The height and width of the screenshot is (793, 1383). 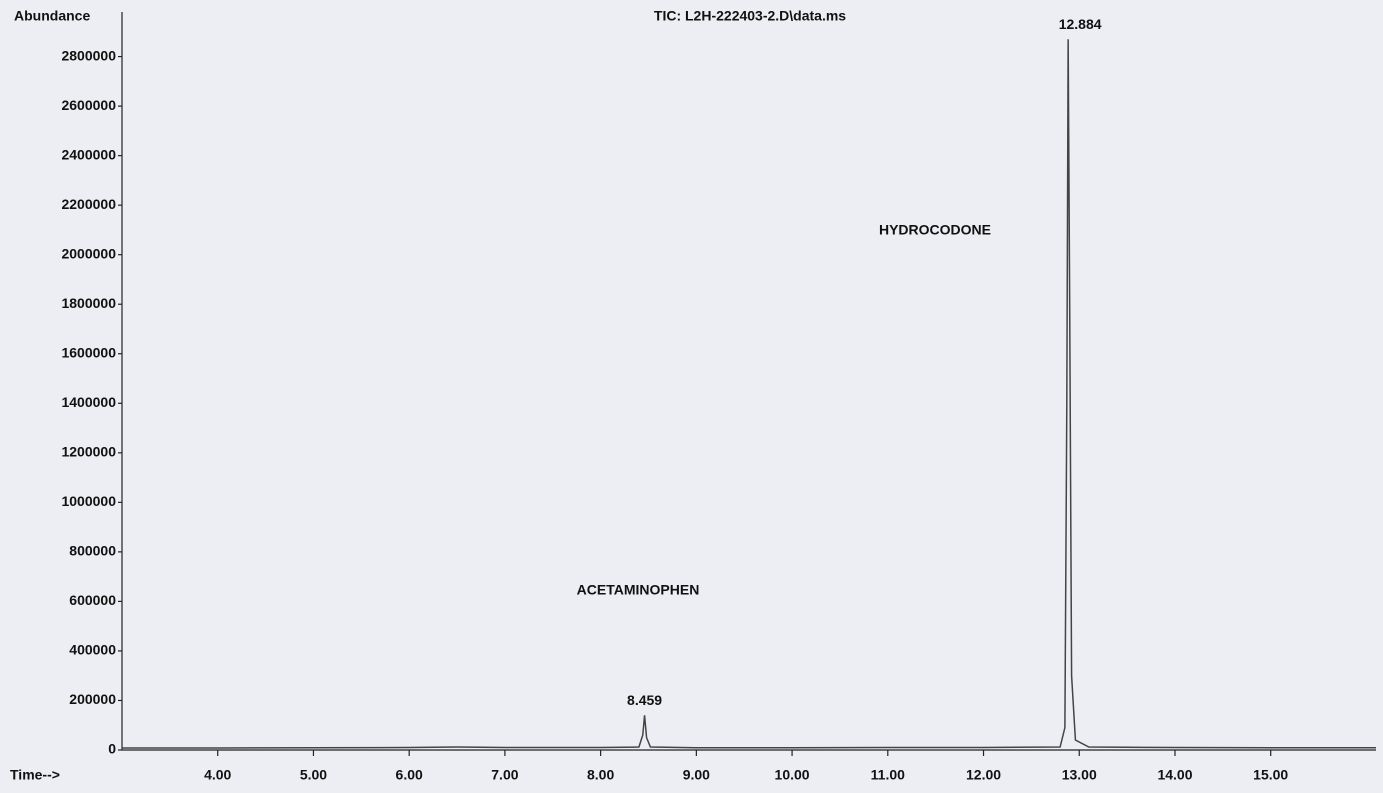 What do you see at coordinates (92, 551) in the screenshot?
I see `y-tick-label: 800000` at bounding box center [92, 551].